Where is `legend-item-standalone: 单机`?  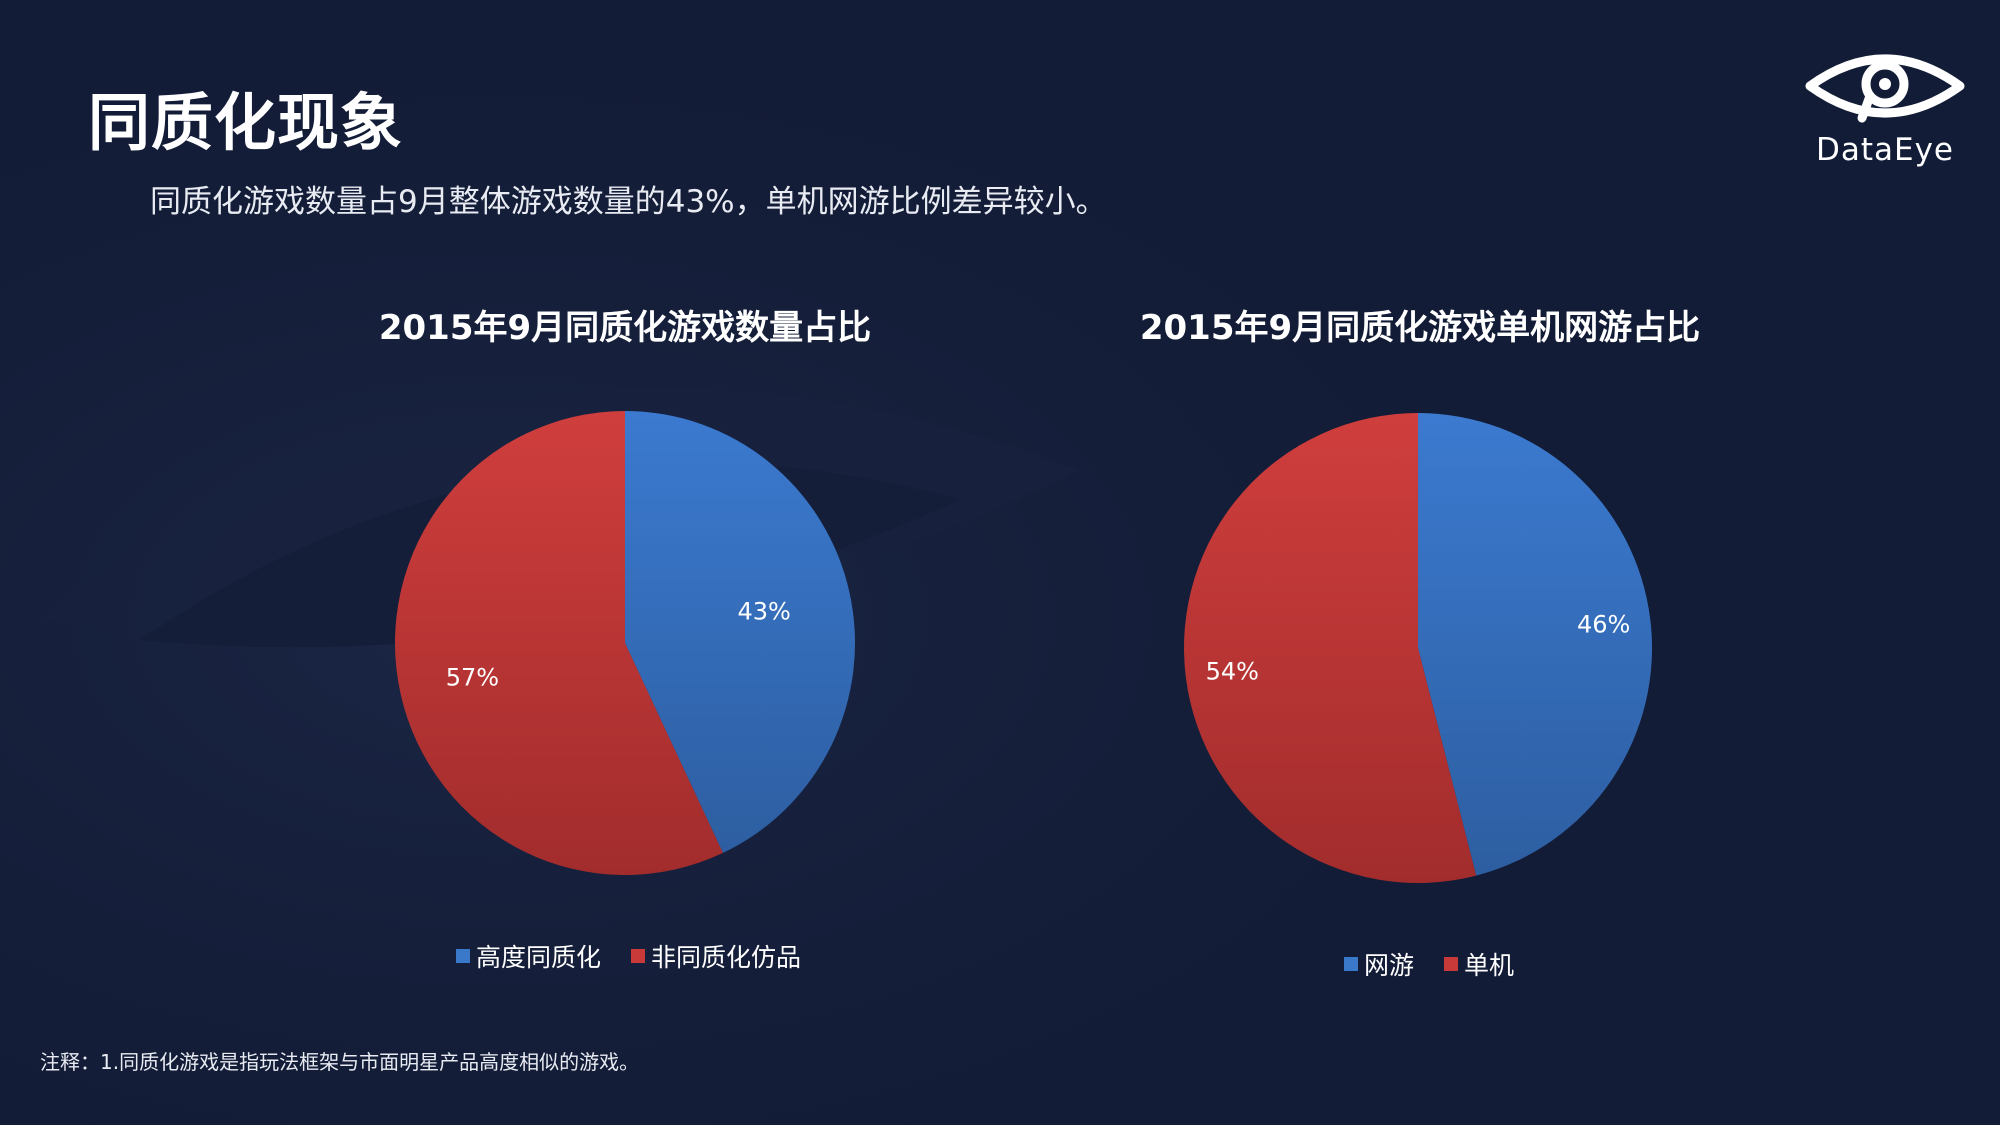 legend-item-standalone: 单机 is located at coordinates (1479, 964).